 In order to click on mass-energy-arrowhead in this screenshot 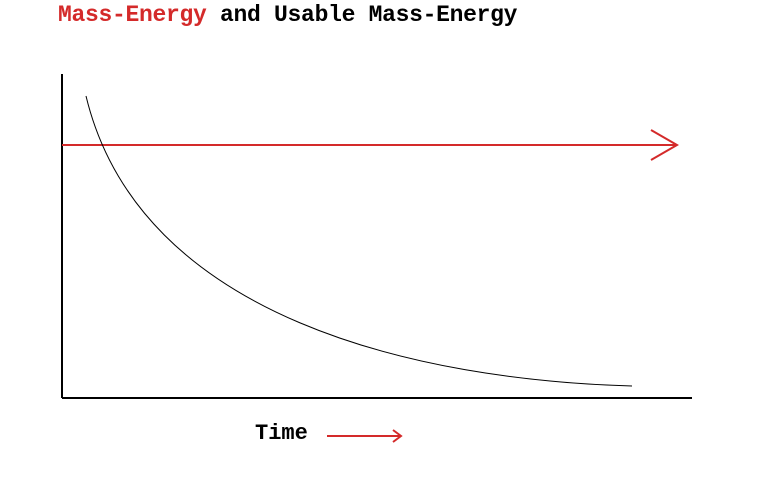, I will do `click(665, 145)`.